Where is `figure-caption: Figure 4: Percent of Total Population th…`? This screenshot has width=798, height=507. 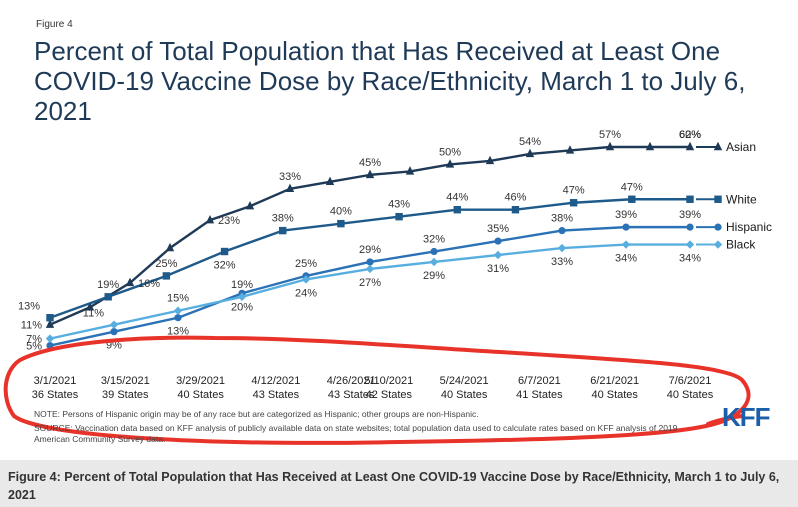
figure-caption: Figure 4: Percent of Total Population th… is located at coordinates (394, 486).